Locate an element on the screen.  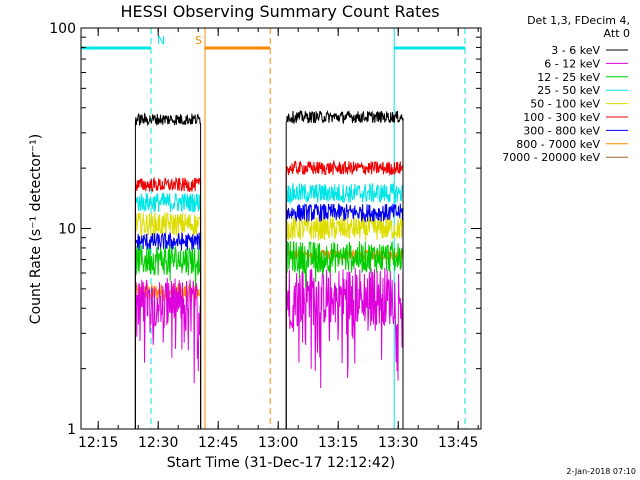
legend-header-line-2: Att 0 is located at coordinates (617, 33).